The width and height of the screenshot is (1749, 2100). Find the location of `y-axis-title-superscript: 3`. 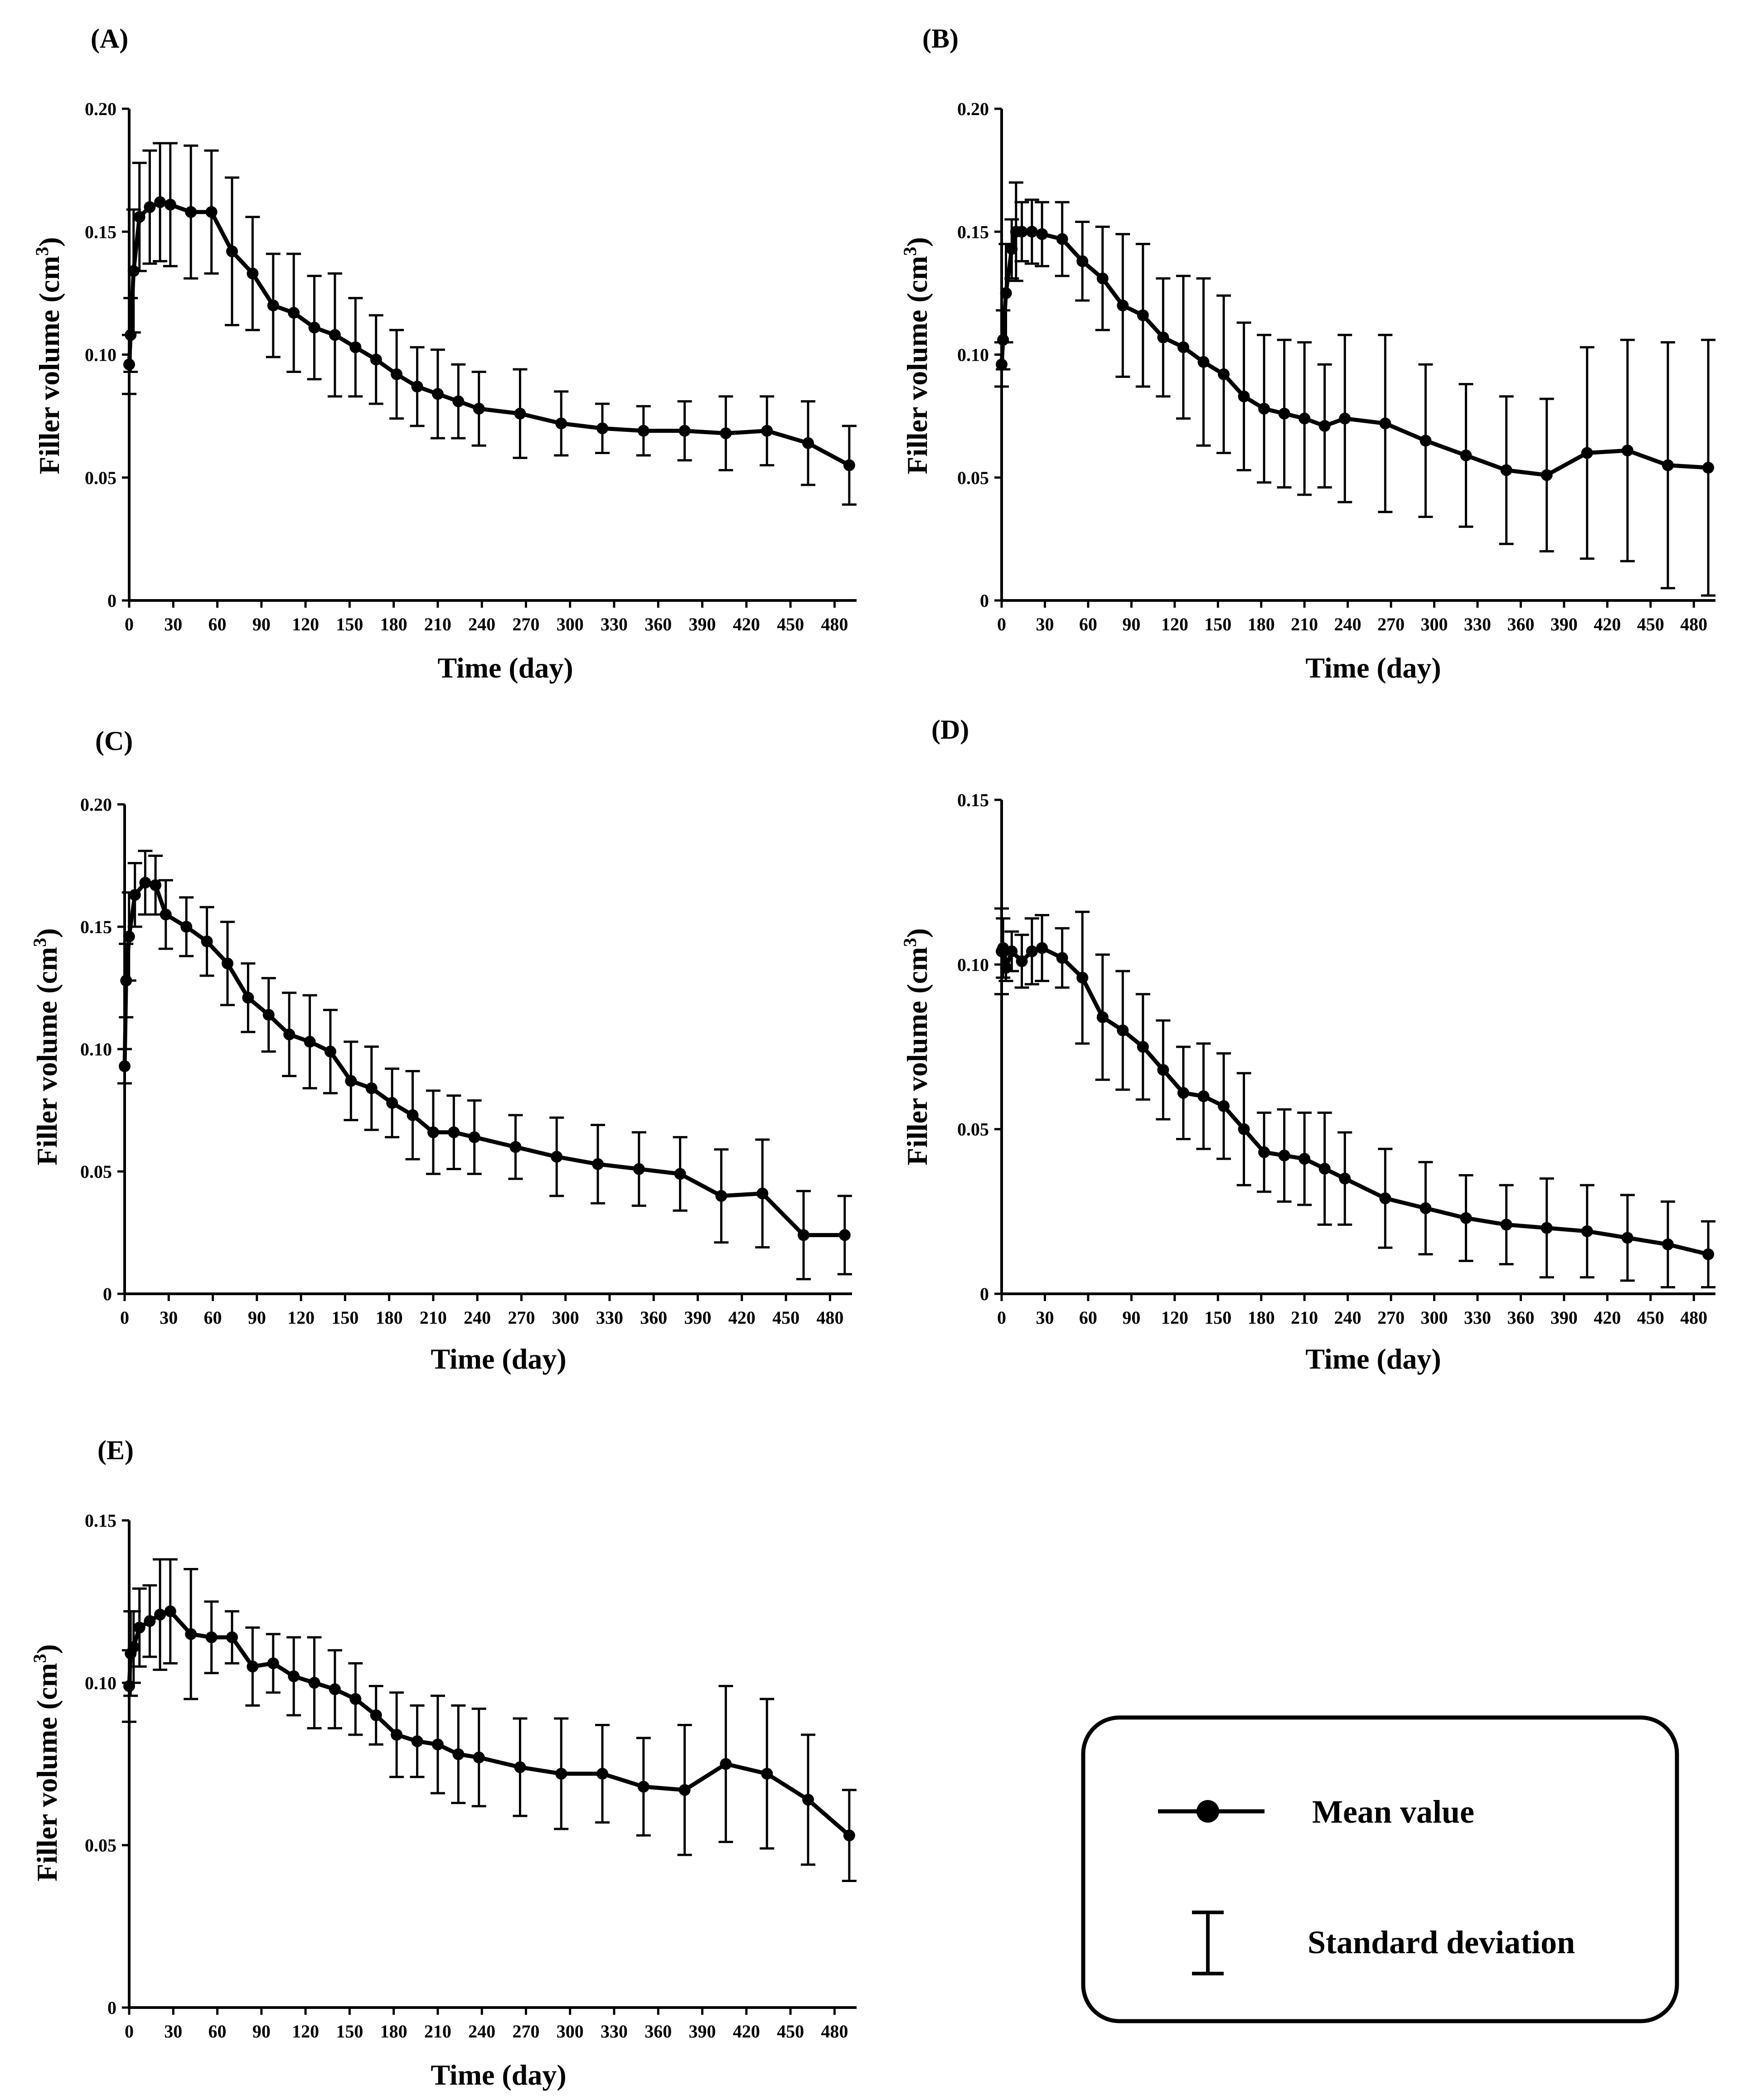

y-axis-title-superscript: 3 is located at coordinates (39, 1658).